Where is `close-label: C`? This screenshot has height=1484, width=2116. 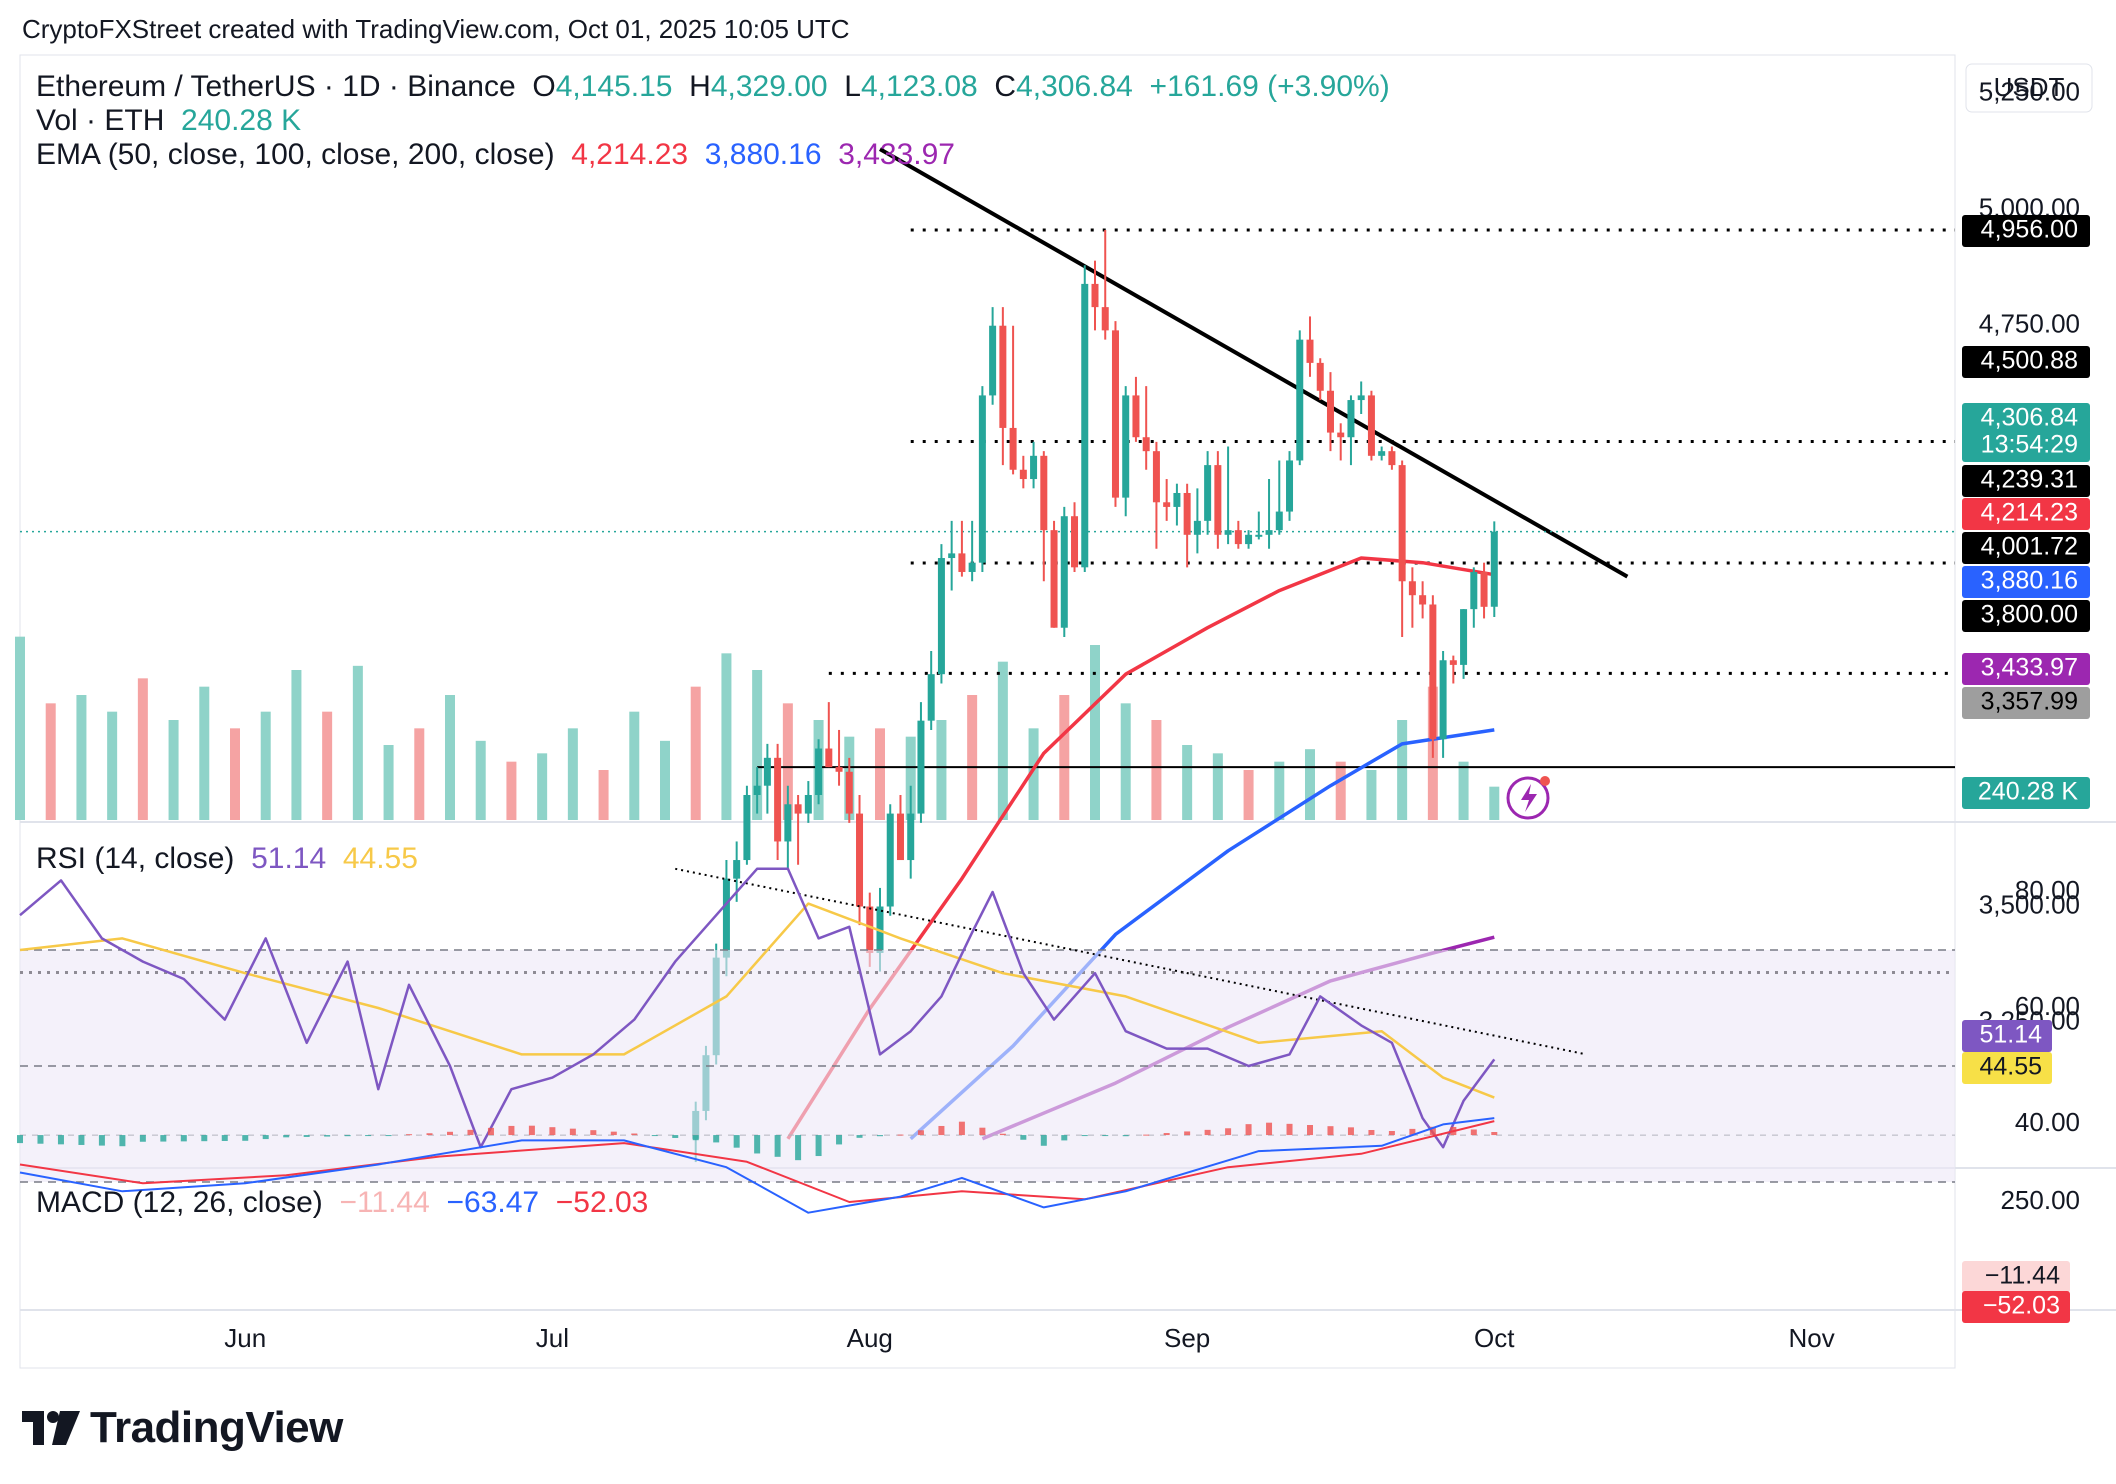
close-label: C is located at coordinates (1005, 86).